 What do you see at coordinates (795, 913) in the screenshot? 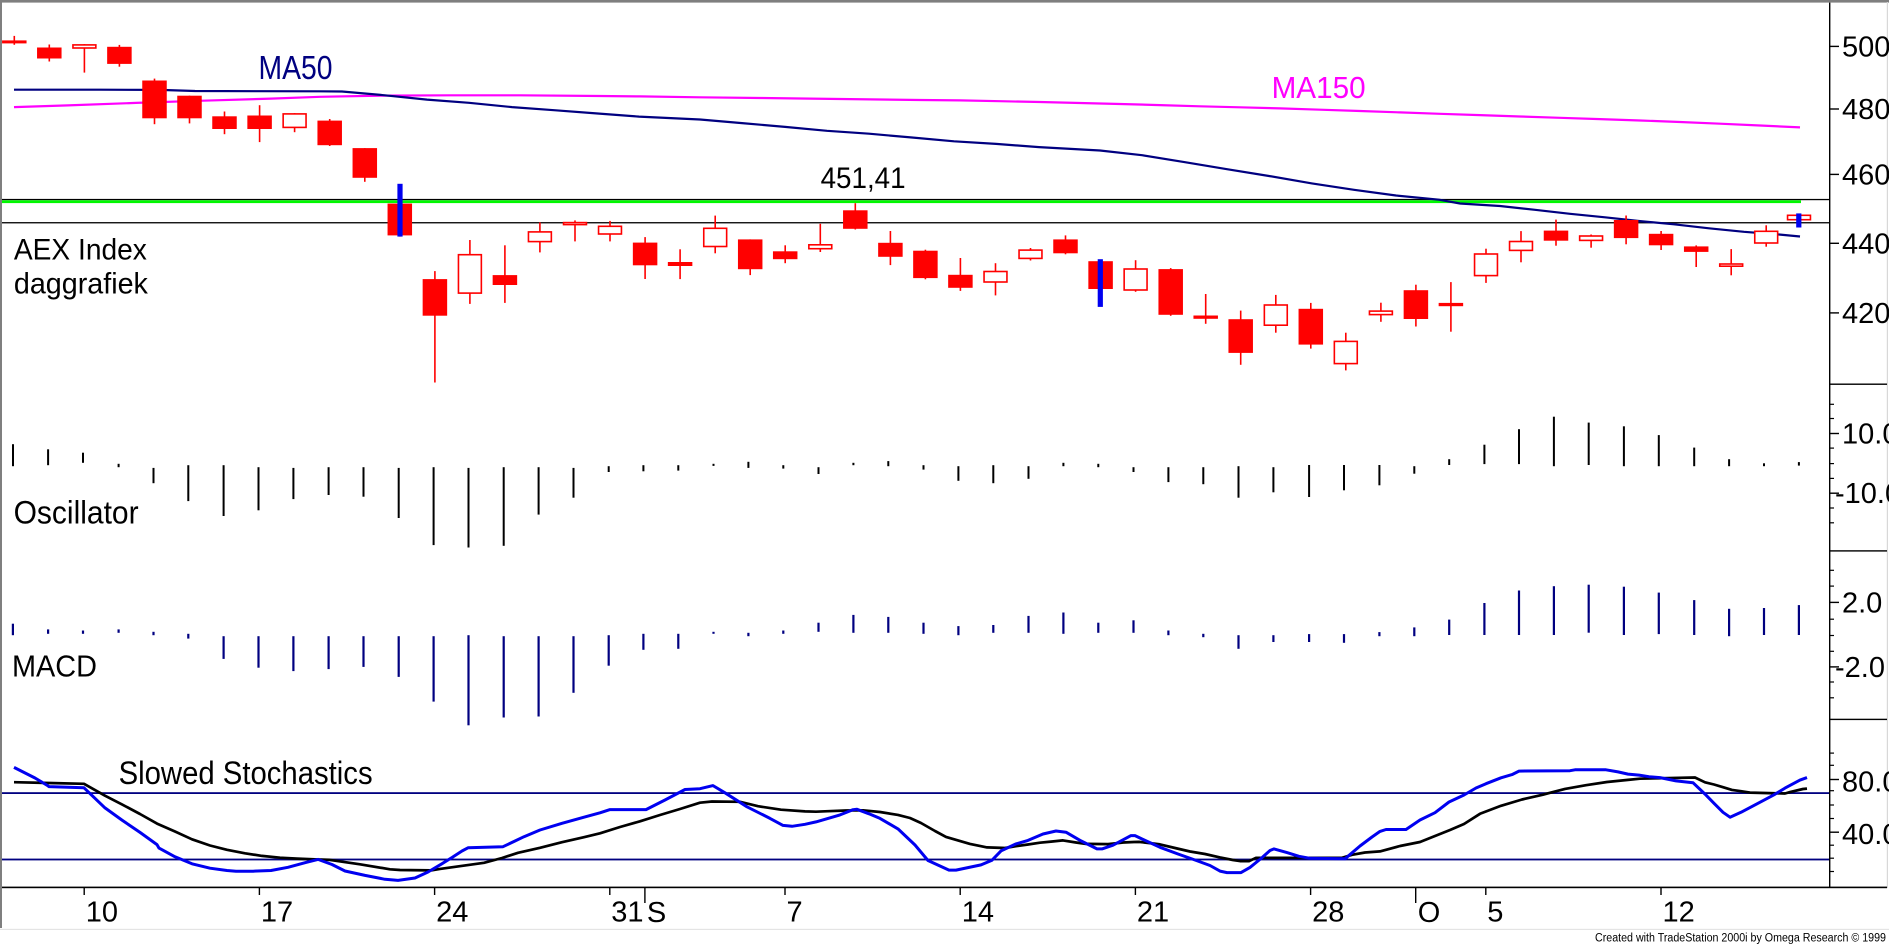
I see `svg-text: 7` at bounding box center [795, 913].